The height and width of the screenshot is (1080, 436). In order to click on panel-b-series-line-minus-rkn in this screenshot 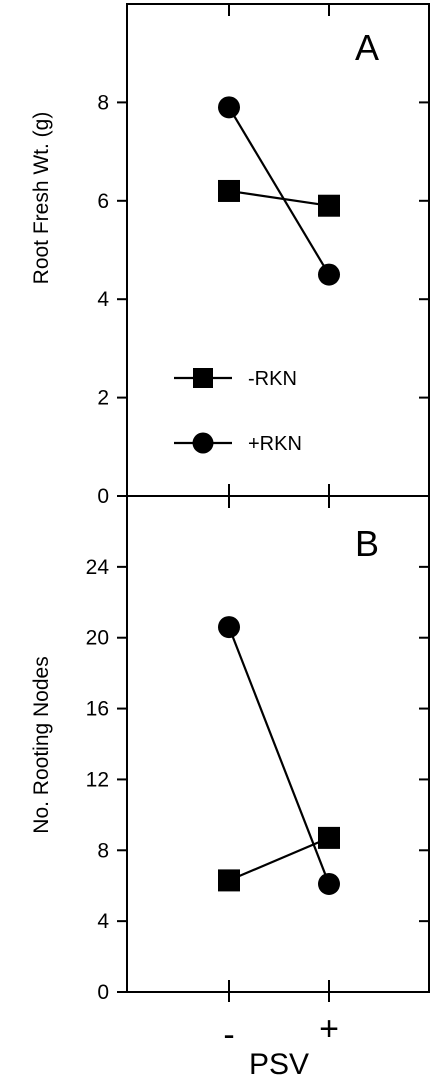, I will do `click(279, 859)`.